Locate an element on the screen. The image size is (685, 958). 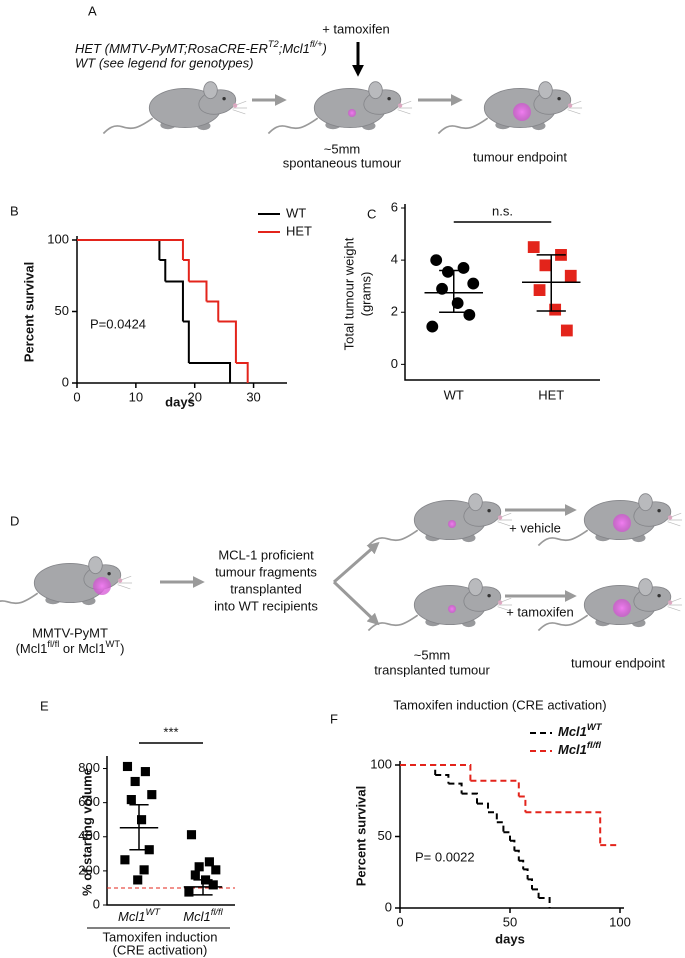
legend-label: HET is located at coordinates (299, 230).